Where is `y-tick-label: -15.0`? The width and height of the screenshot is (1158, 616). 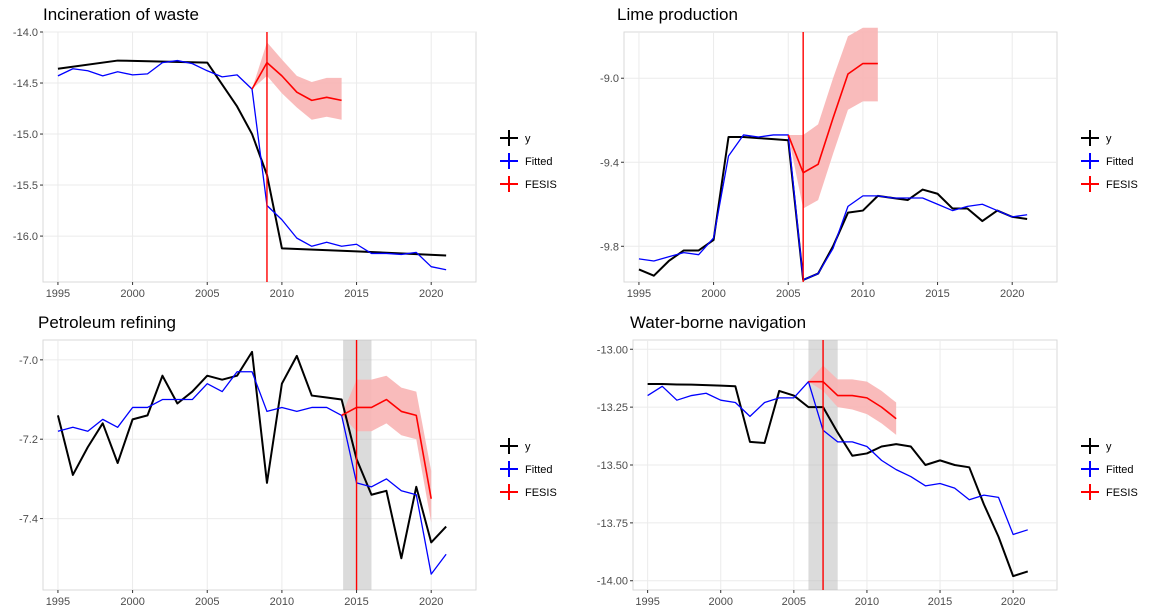
y-tick-label: -15.0 is located at coordinates (25, 135).